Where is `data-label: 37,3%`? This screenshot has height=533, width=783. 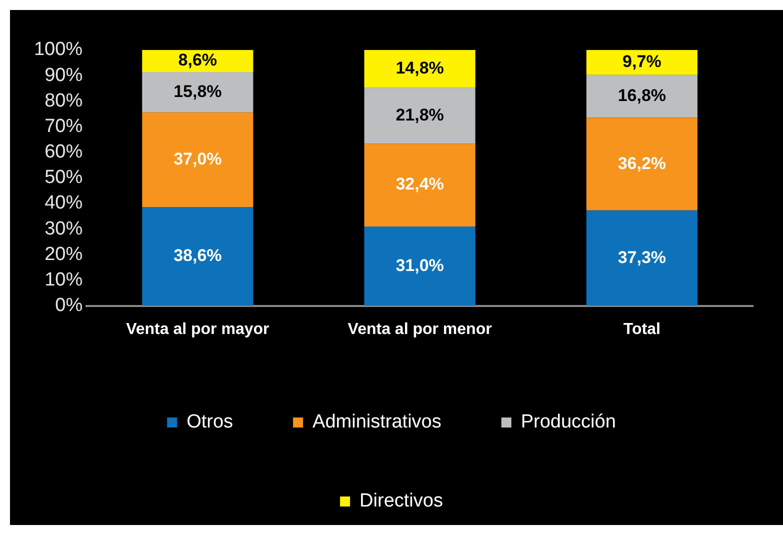 data-label: 37,3% is located at coordinates (642, 257).